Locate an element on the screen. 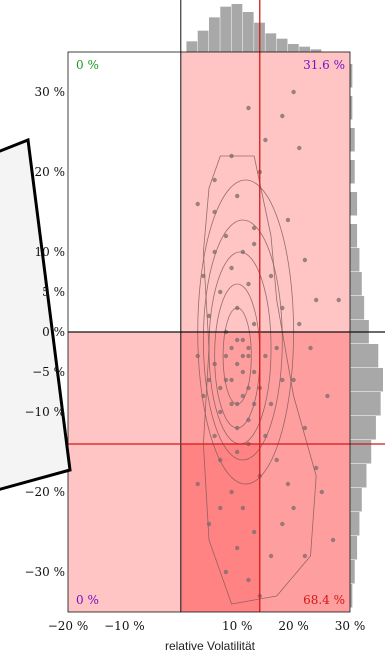  density-contour is located at coordinates (242, 340).